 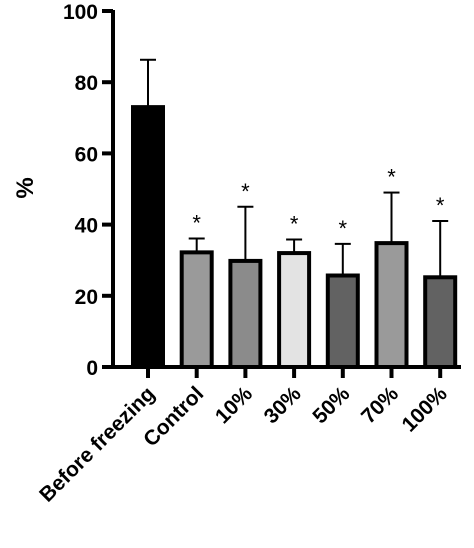 I want to click on x-tick-label: 10%, so click(x=234, y=405).